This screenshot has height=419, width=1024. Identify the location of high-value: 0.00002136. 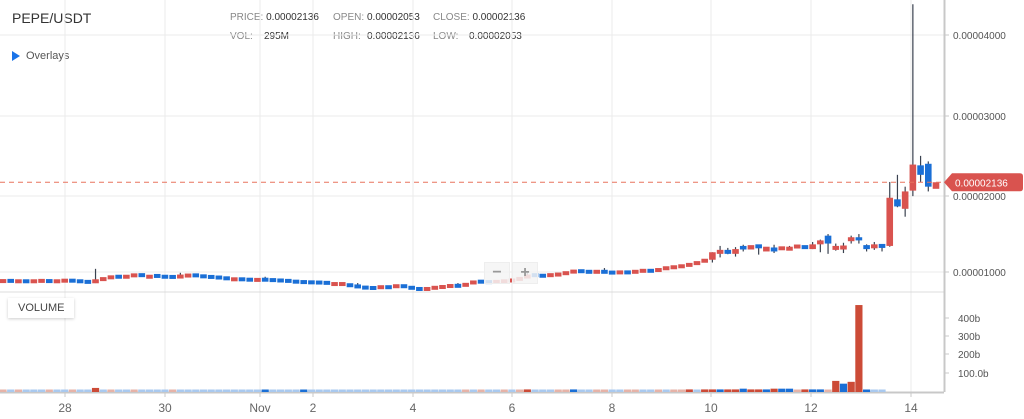
(393, 36).